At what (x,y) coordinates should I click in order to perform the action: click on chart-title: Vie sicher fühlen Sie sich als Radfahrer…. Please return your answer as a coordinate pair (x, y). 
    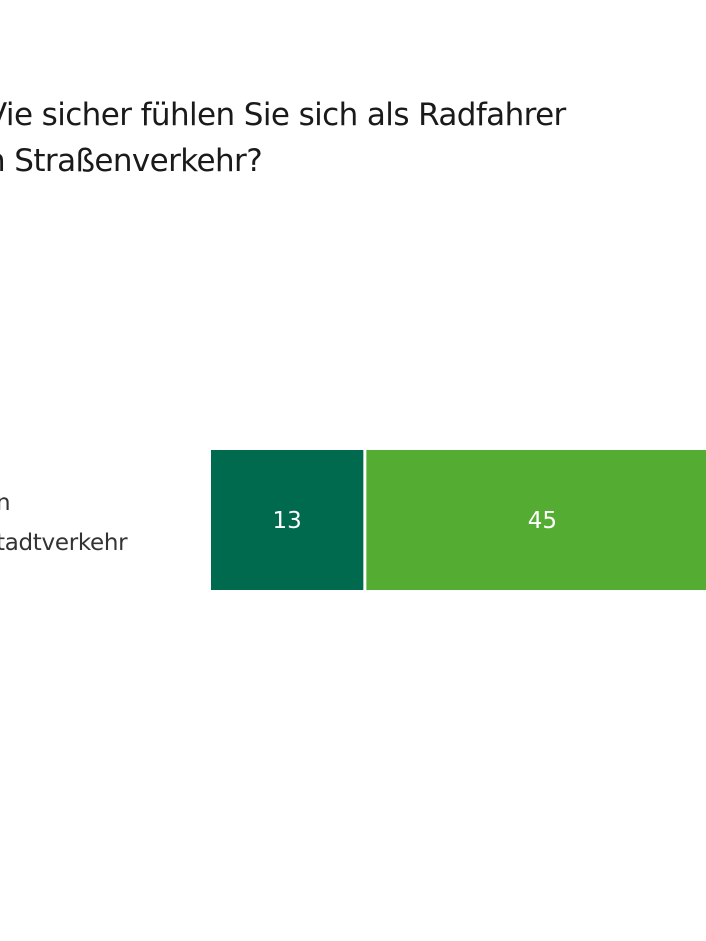
    Looking at the image, I should click on (283, 138).